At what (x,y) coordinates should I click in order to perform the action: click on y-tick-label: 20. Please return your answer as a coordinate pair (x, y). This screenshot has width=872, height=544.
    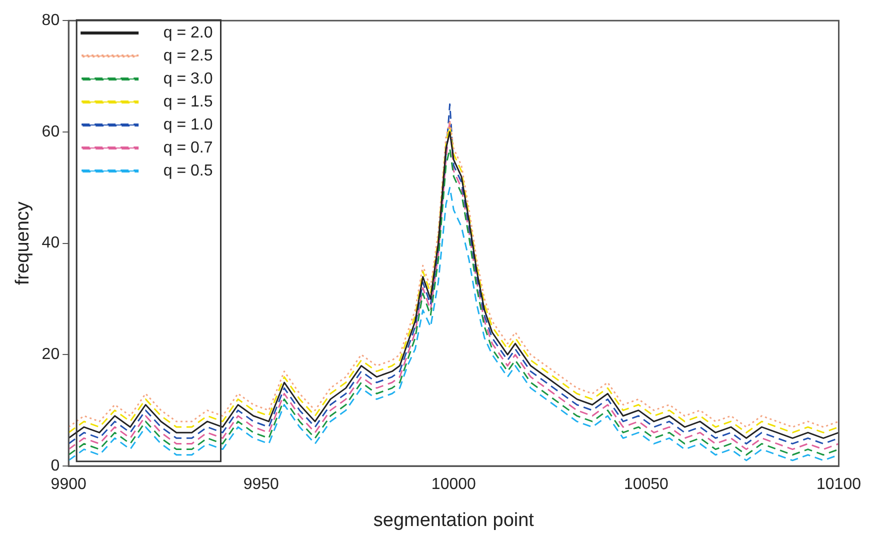
    Looking at the image, I should click on (51, 355).